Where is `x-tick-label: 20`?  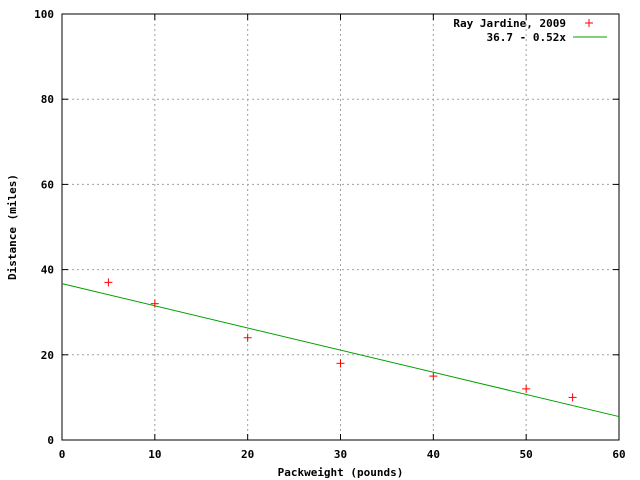 x-tick-label: 20 is located at coordinates (247, 454).